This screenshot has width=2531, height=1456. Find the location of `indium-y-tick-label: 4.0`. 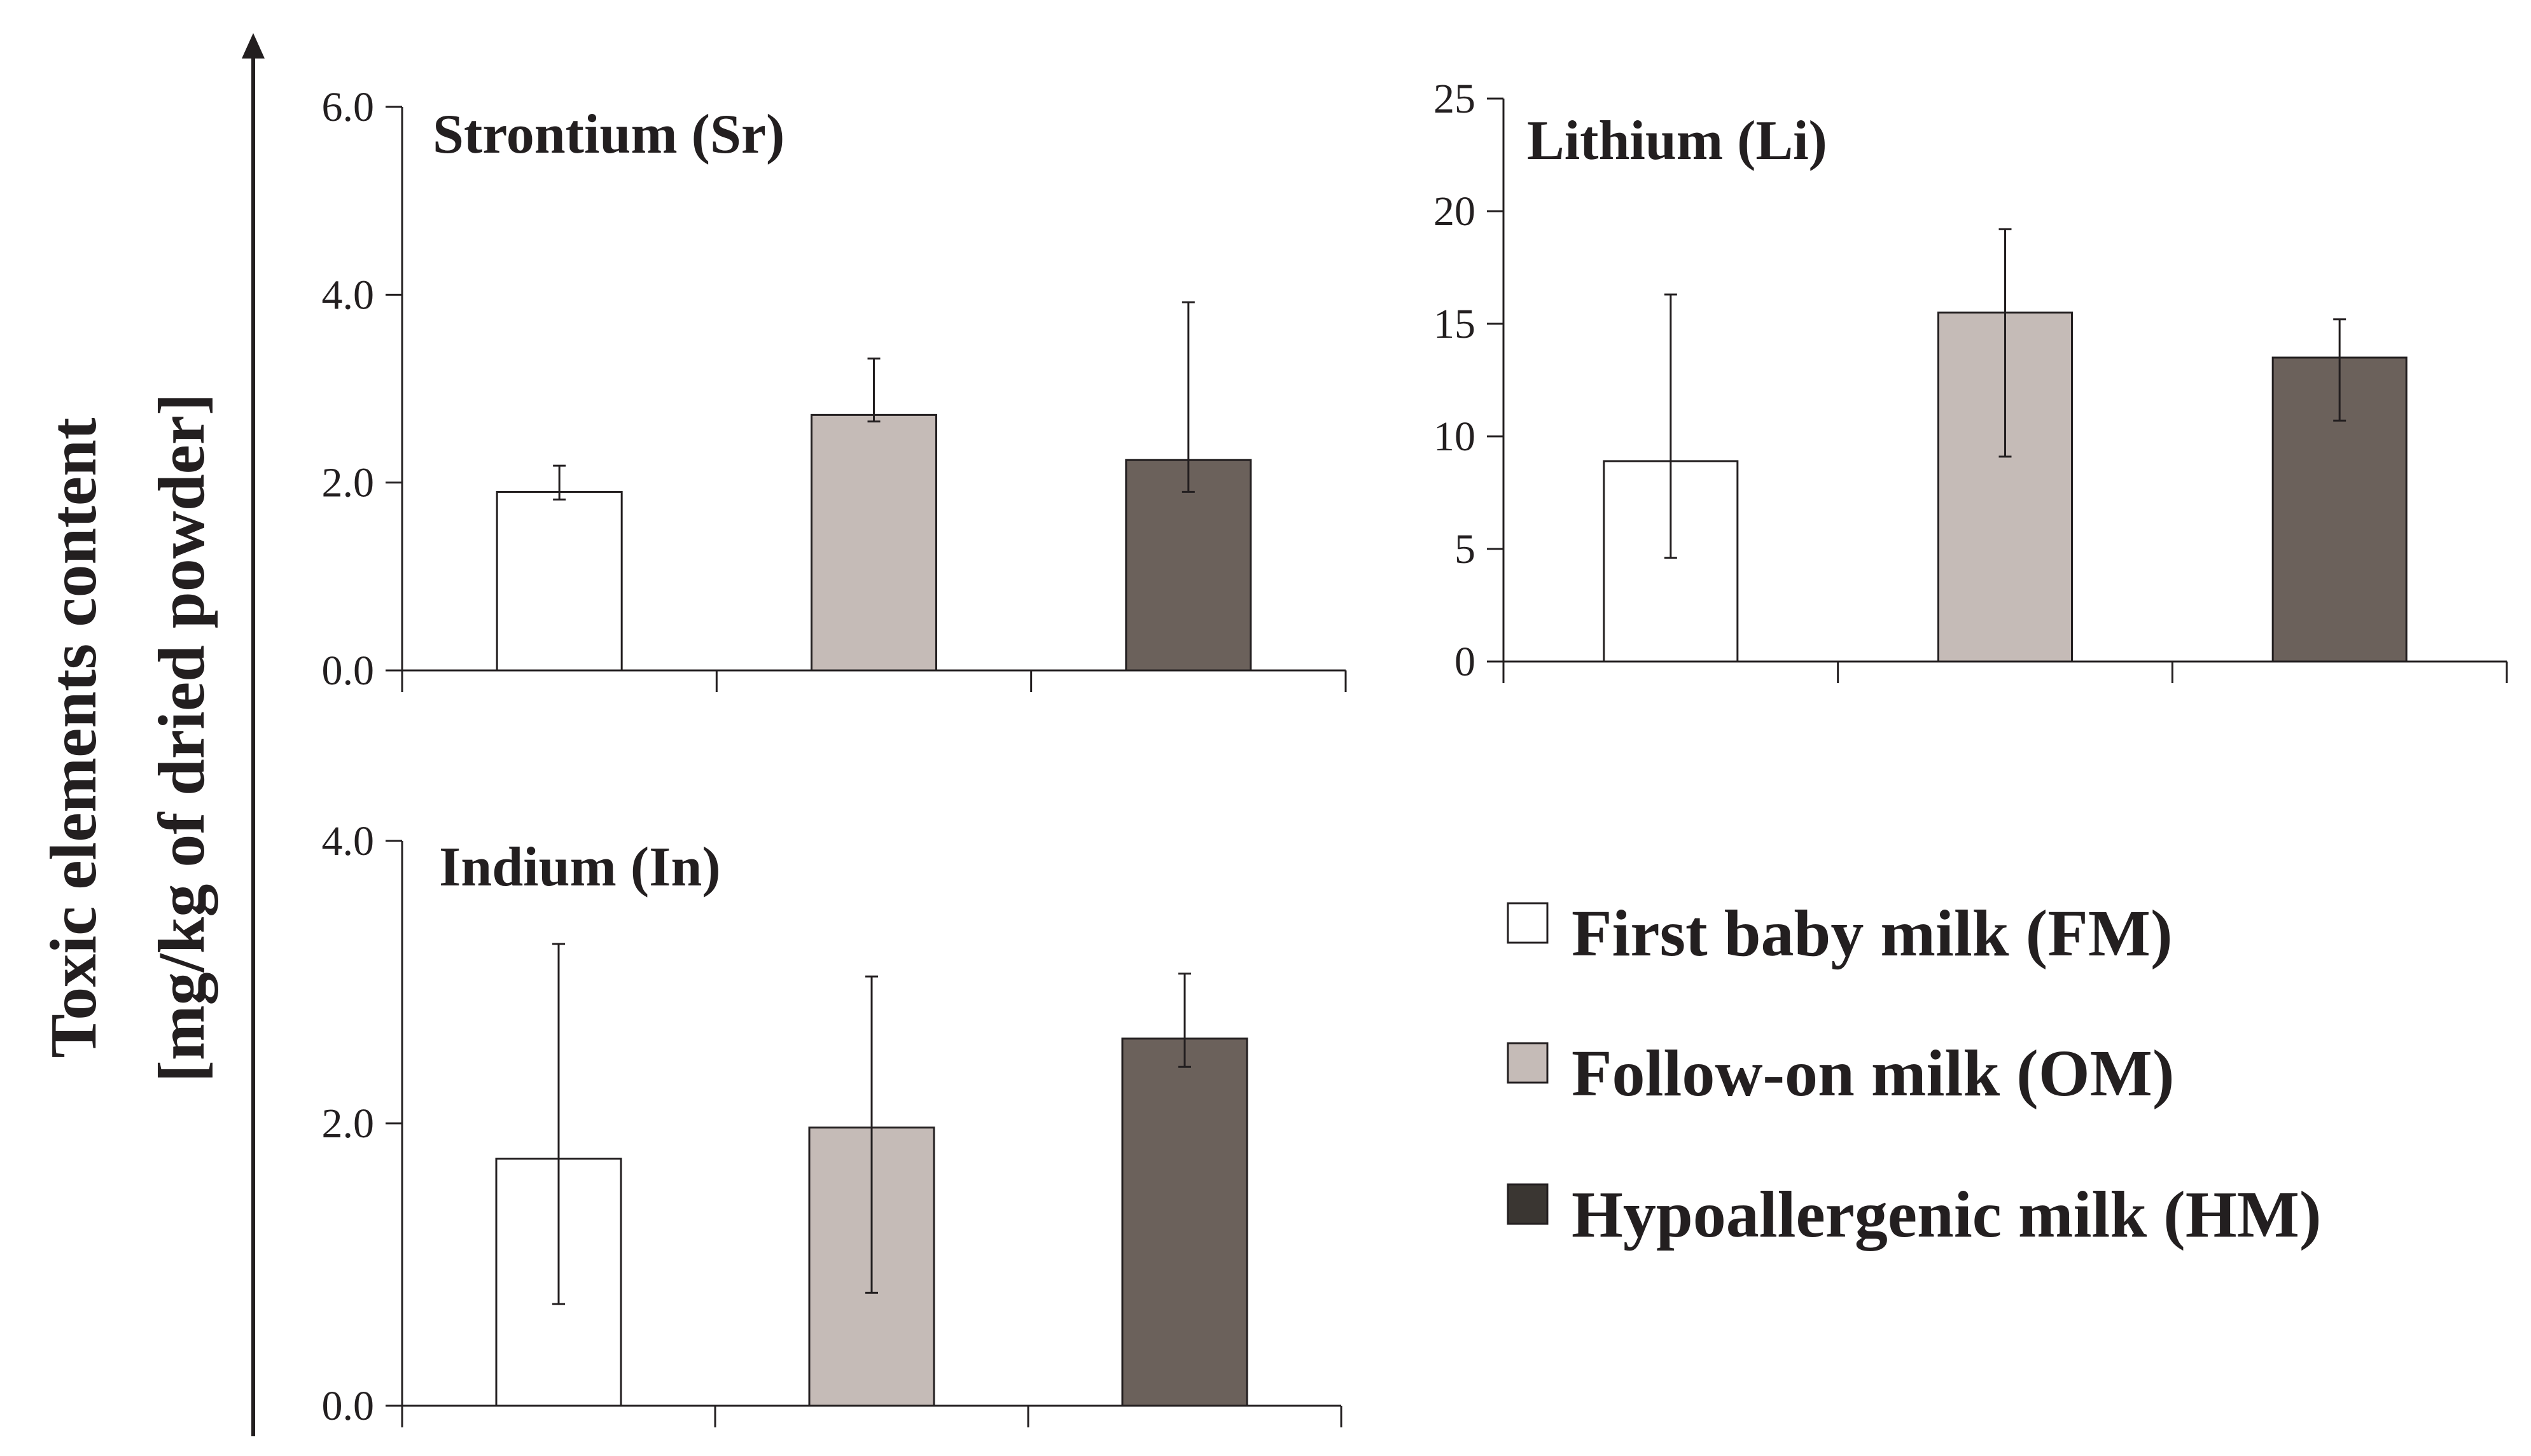

indium-y-tick-label: 4.0 is located at coordinates (348, 841).